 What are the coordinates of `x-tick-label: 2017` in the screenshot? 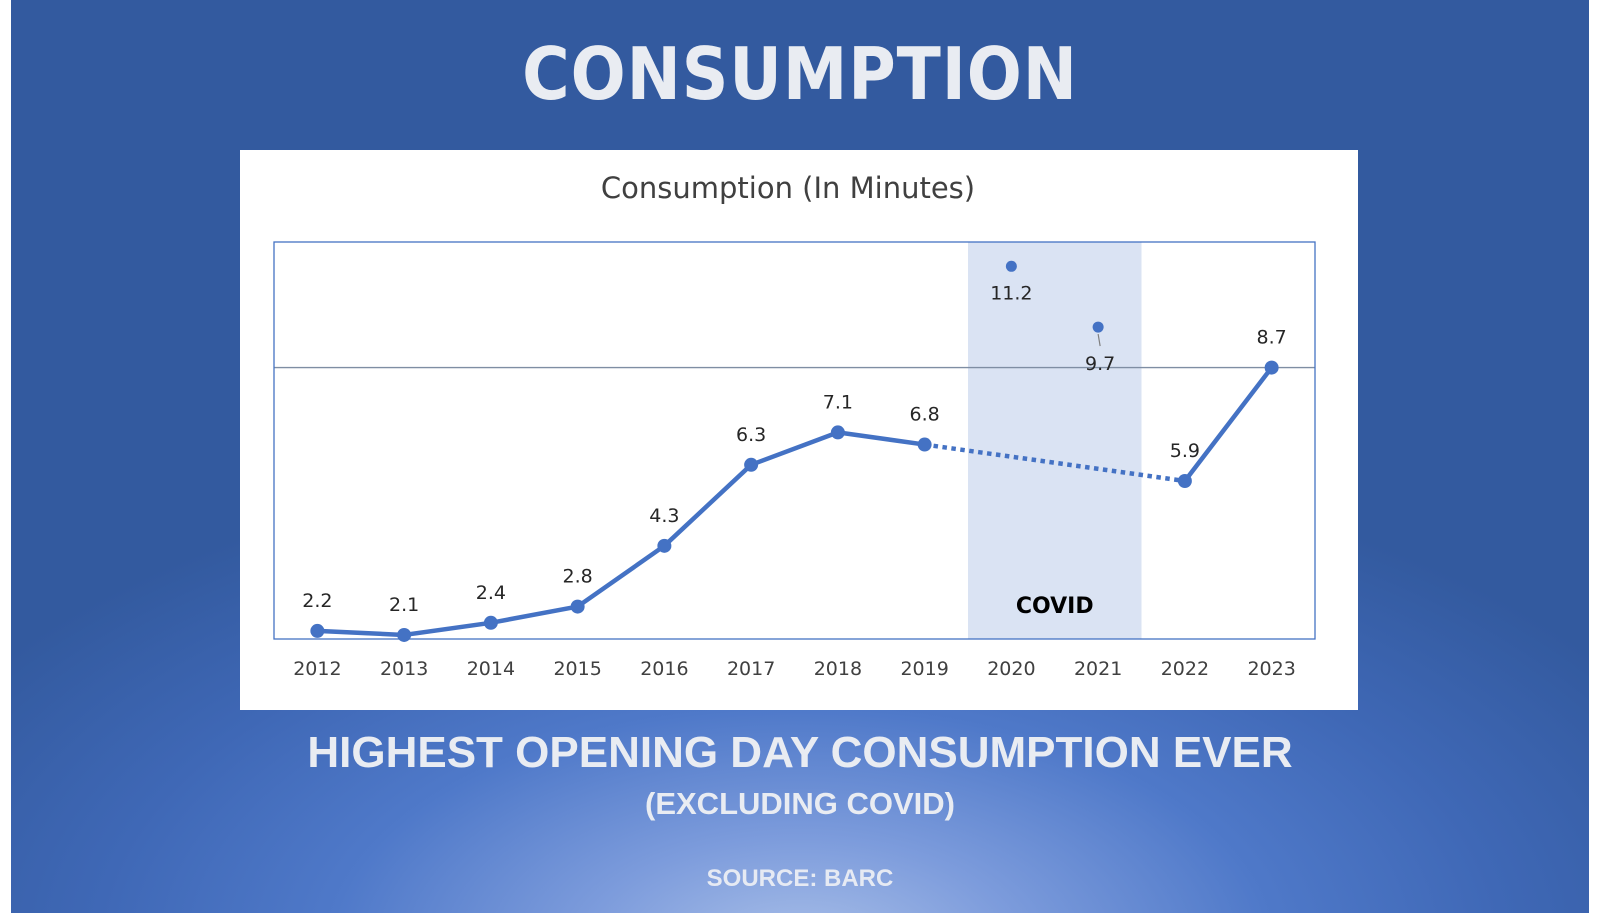 It's located at (751, 669).